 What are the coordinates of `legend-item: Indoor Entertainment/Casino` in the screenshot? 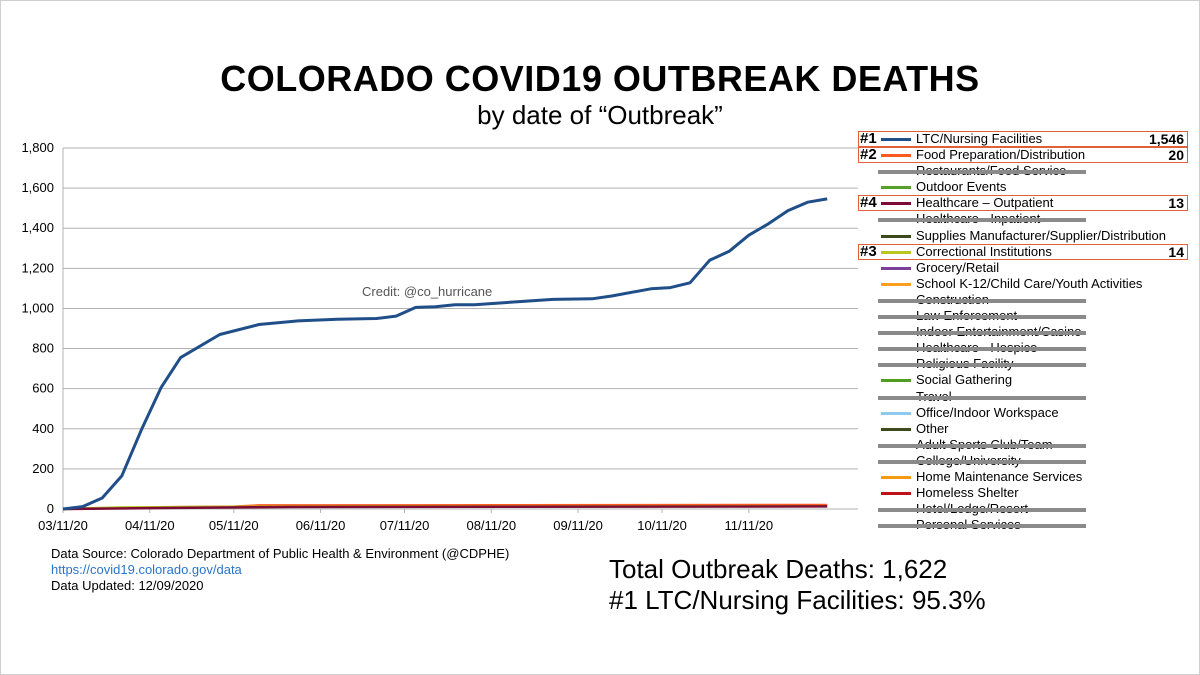 It's located at (1023, 332).